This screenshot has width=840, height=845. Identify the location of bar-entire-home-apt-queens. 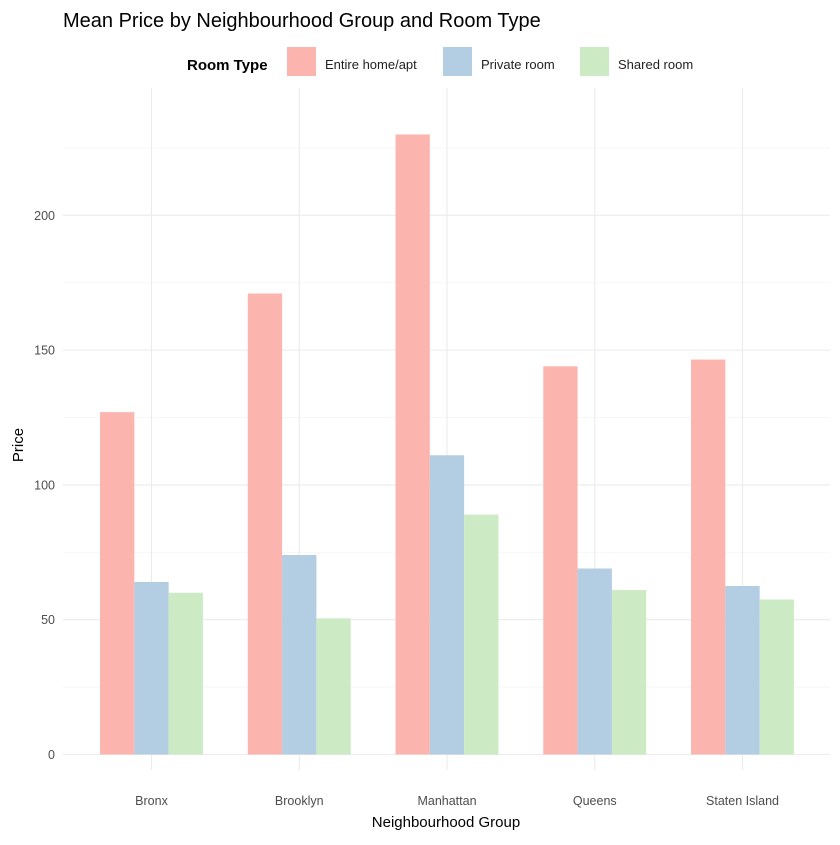
(560, 560).